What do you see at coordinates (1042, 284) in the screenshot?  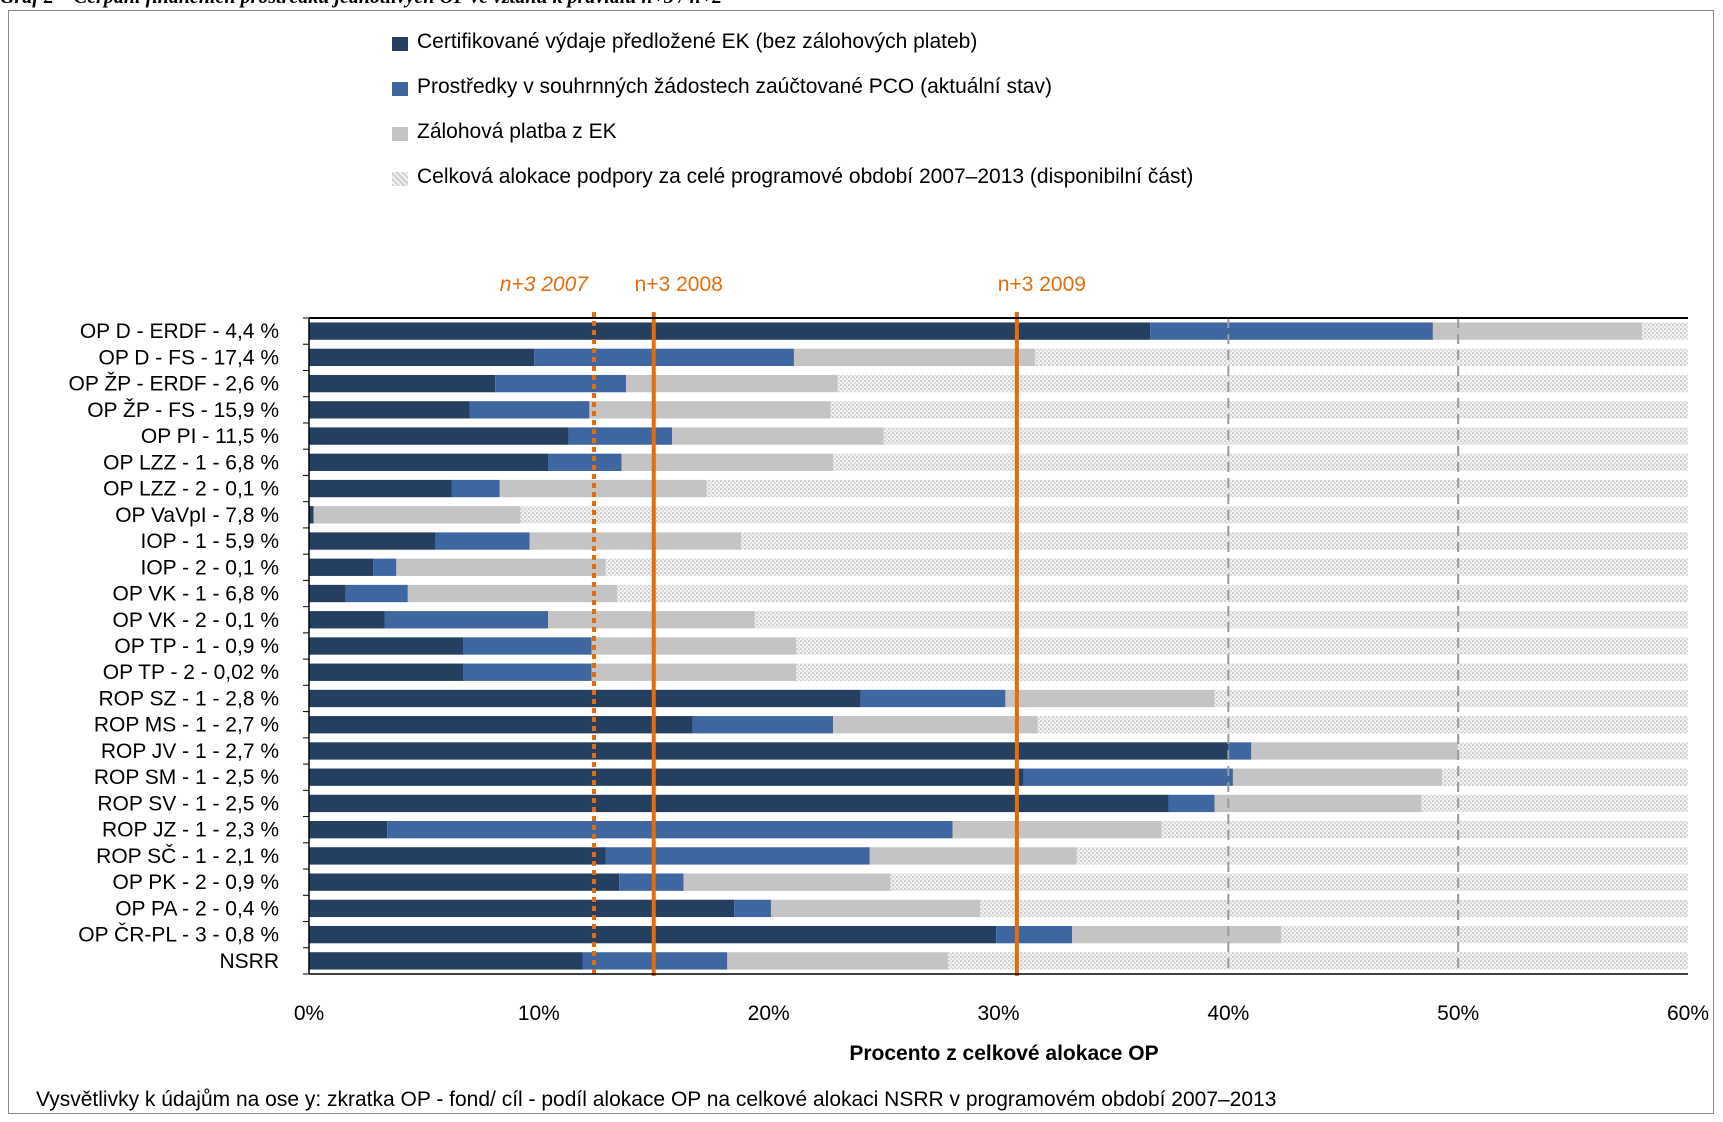 I see `reference-line-label: n+3 2009` at bounding box center [1042, 284].